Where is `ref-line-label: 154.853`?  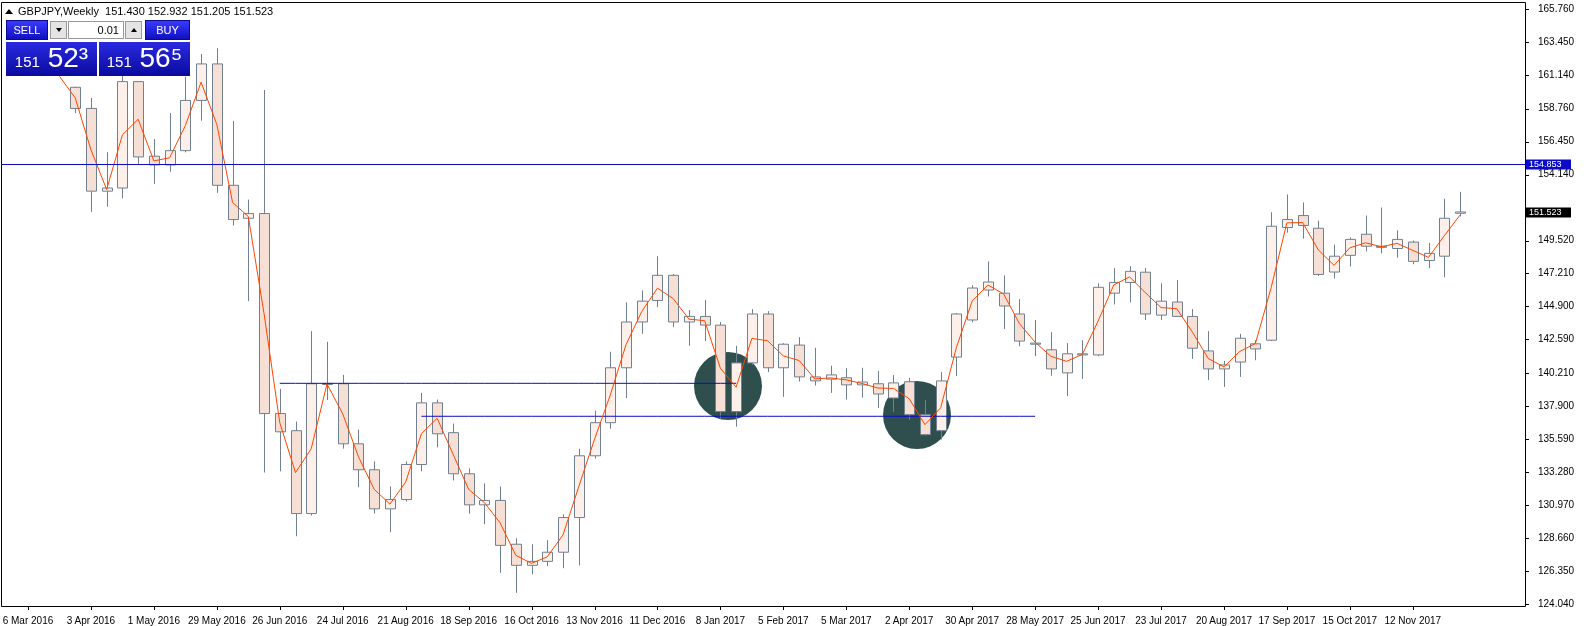 ref-line-label: 154.853 is located at coordinates (1545, 163).